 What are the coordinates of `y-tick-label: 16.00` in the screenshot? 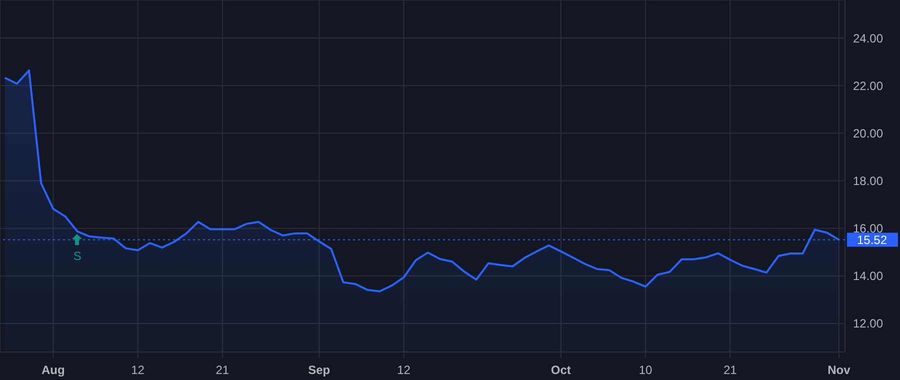 It's located at (868, 229).